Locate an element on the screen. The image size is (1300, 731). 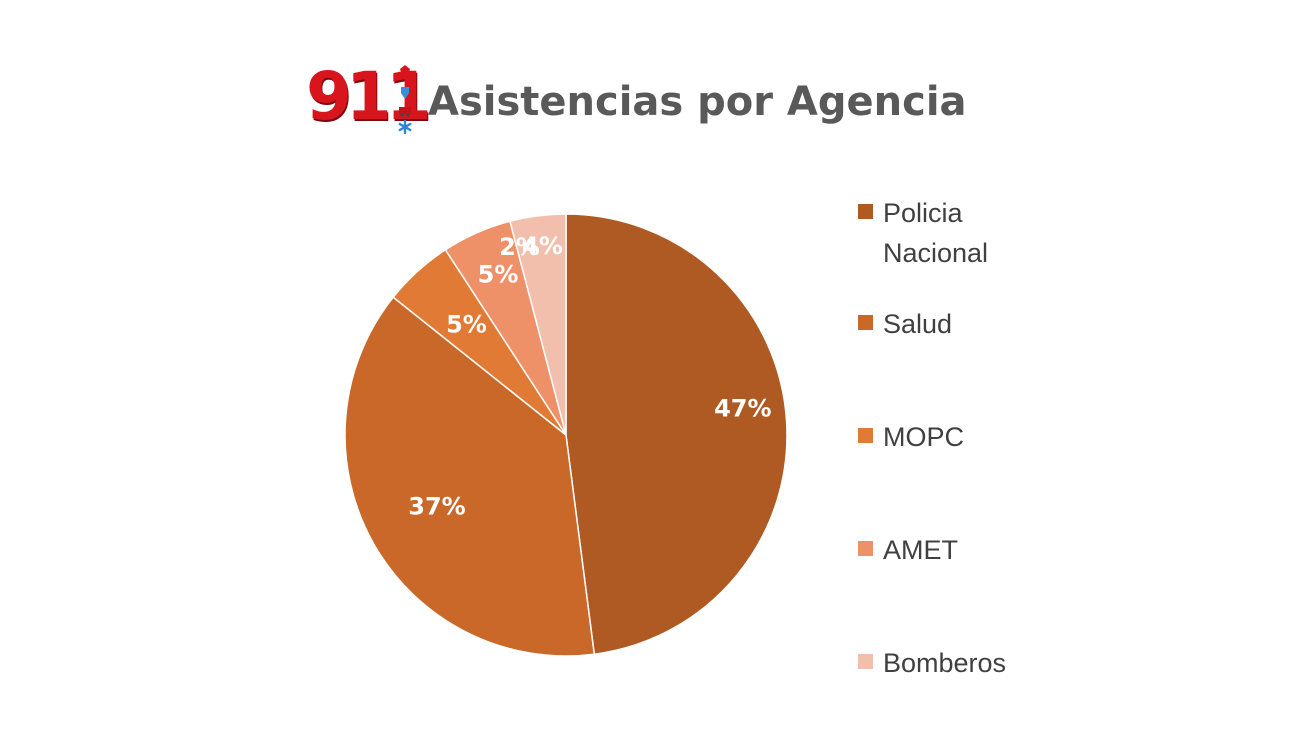
data-label-amet: 5% is located at coordinates (498, 274).